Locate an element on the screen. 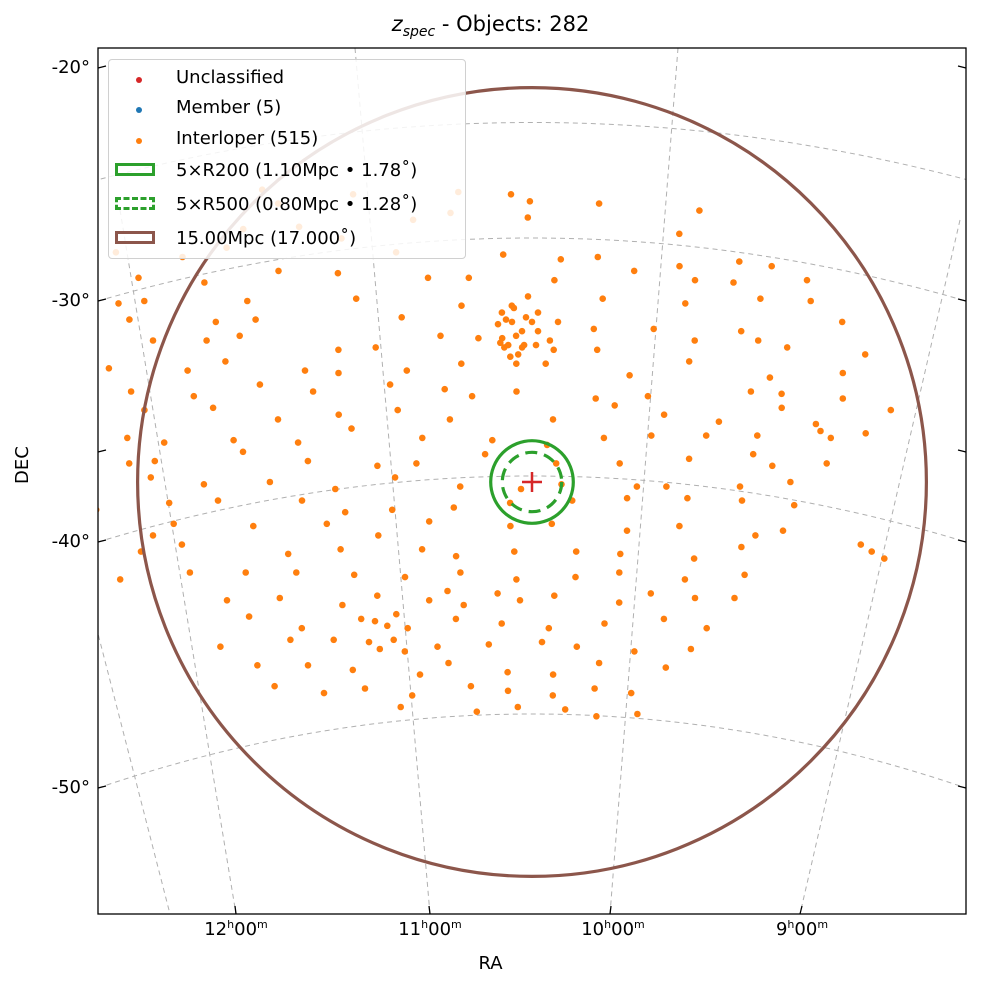 Image resolution: width=981 pixels, height=989 pixels. title-var: z is located at coordinates (397, 24).